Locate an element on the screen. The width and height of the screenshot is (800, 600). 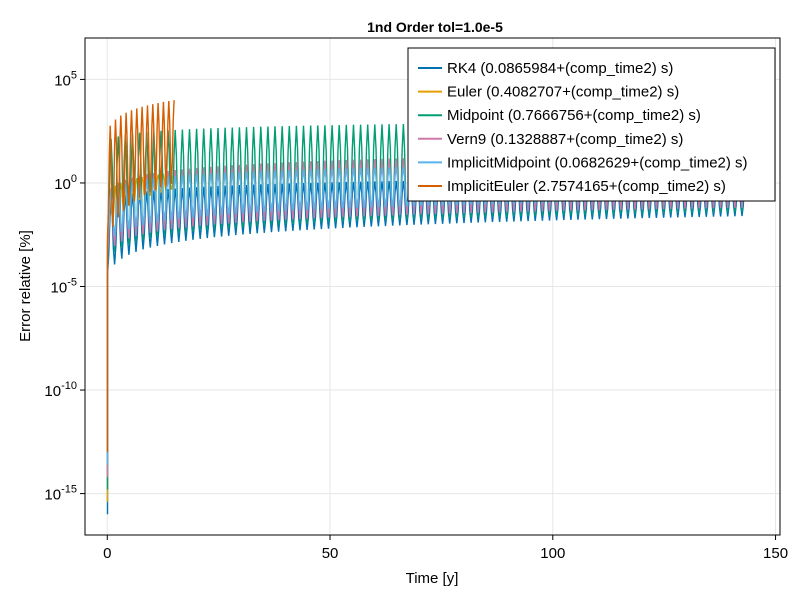
y-tick-label: 10⁻¹⁰ is located at coordinates (60, 390).